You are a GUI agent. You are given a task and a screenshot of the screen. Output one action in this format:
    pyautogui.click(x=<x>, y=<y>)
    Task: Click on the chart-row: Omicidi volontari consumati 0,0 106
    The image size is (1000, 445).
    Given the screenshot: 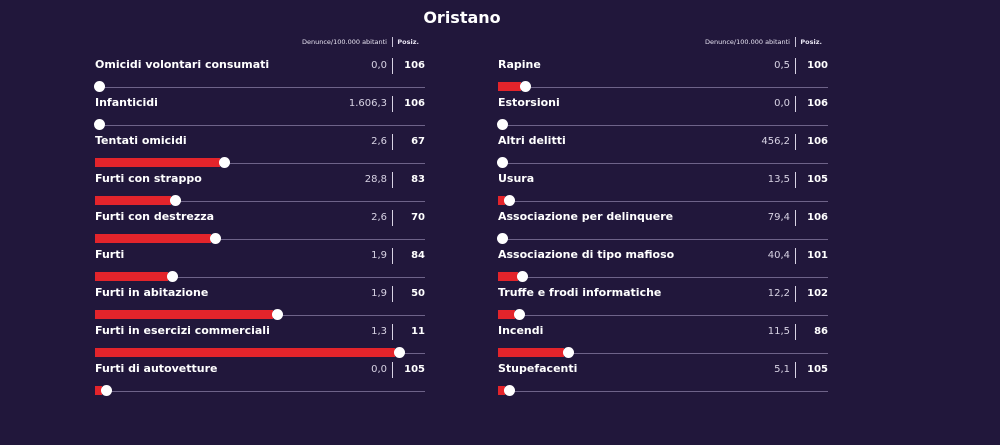 What is the action you would take?
    pyautogui.click(x=259, y=70)
    